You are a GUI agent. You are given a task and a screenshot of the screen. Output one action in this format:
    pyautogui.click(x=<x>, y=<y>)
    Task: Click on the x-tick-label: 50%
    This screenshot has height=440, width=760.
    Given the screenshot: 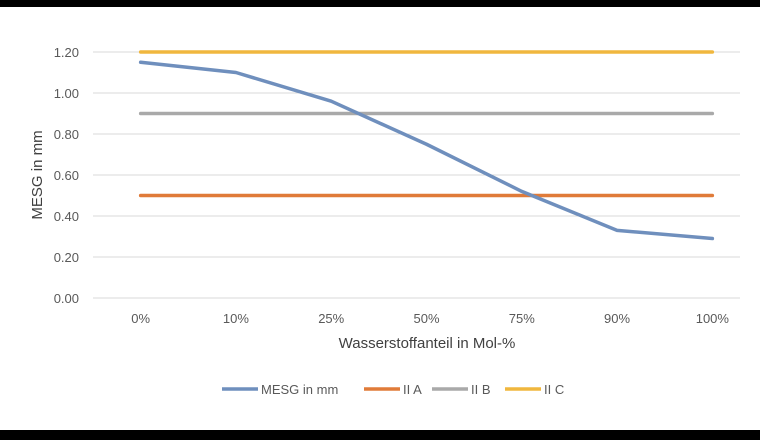 What is the action you would take?
    pyautogui.click(x=426, y=318)
    